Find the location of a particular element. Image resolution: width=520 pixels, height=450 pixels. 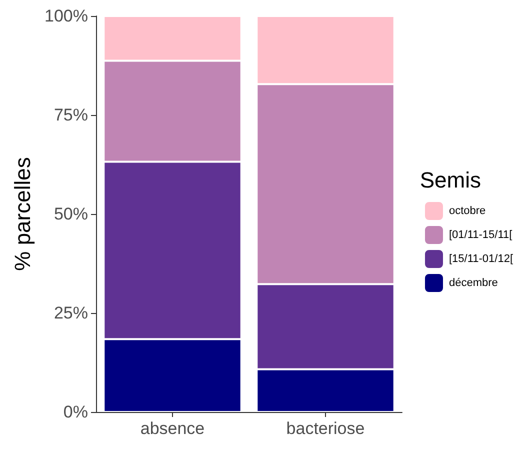

legend-label: décembre is located at coordinates (473, 283).